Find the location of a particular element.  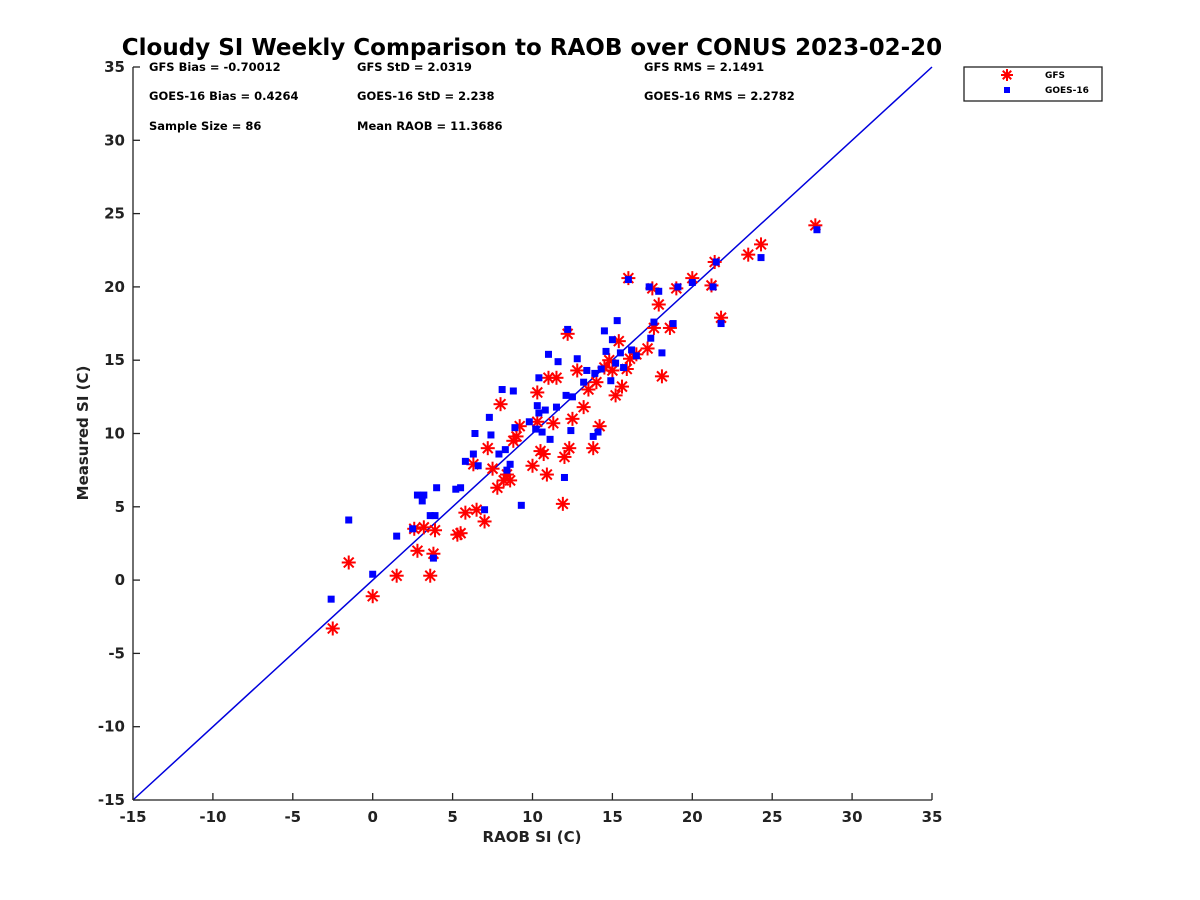

x-tick-label: -5 is located at coordinates (292, 817).